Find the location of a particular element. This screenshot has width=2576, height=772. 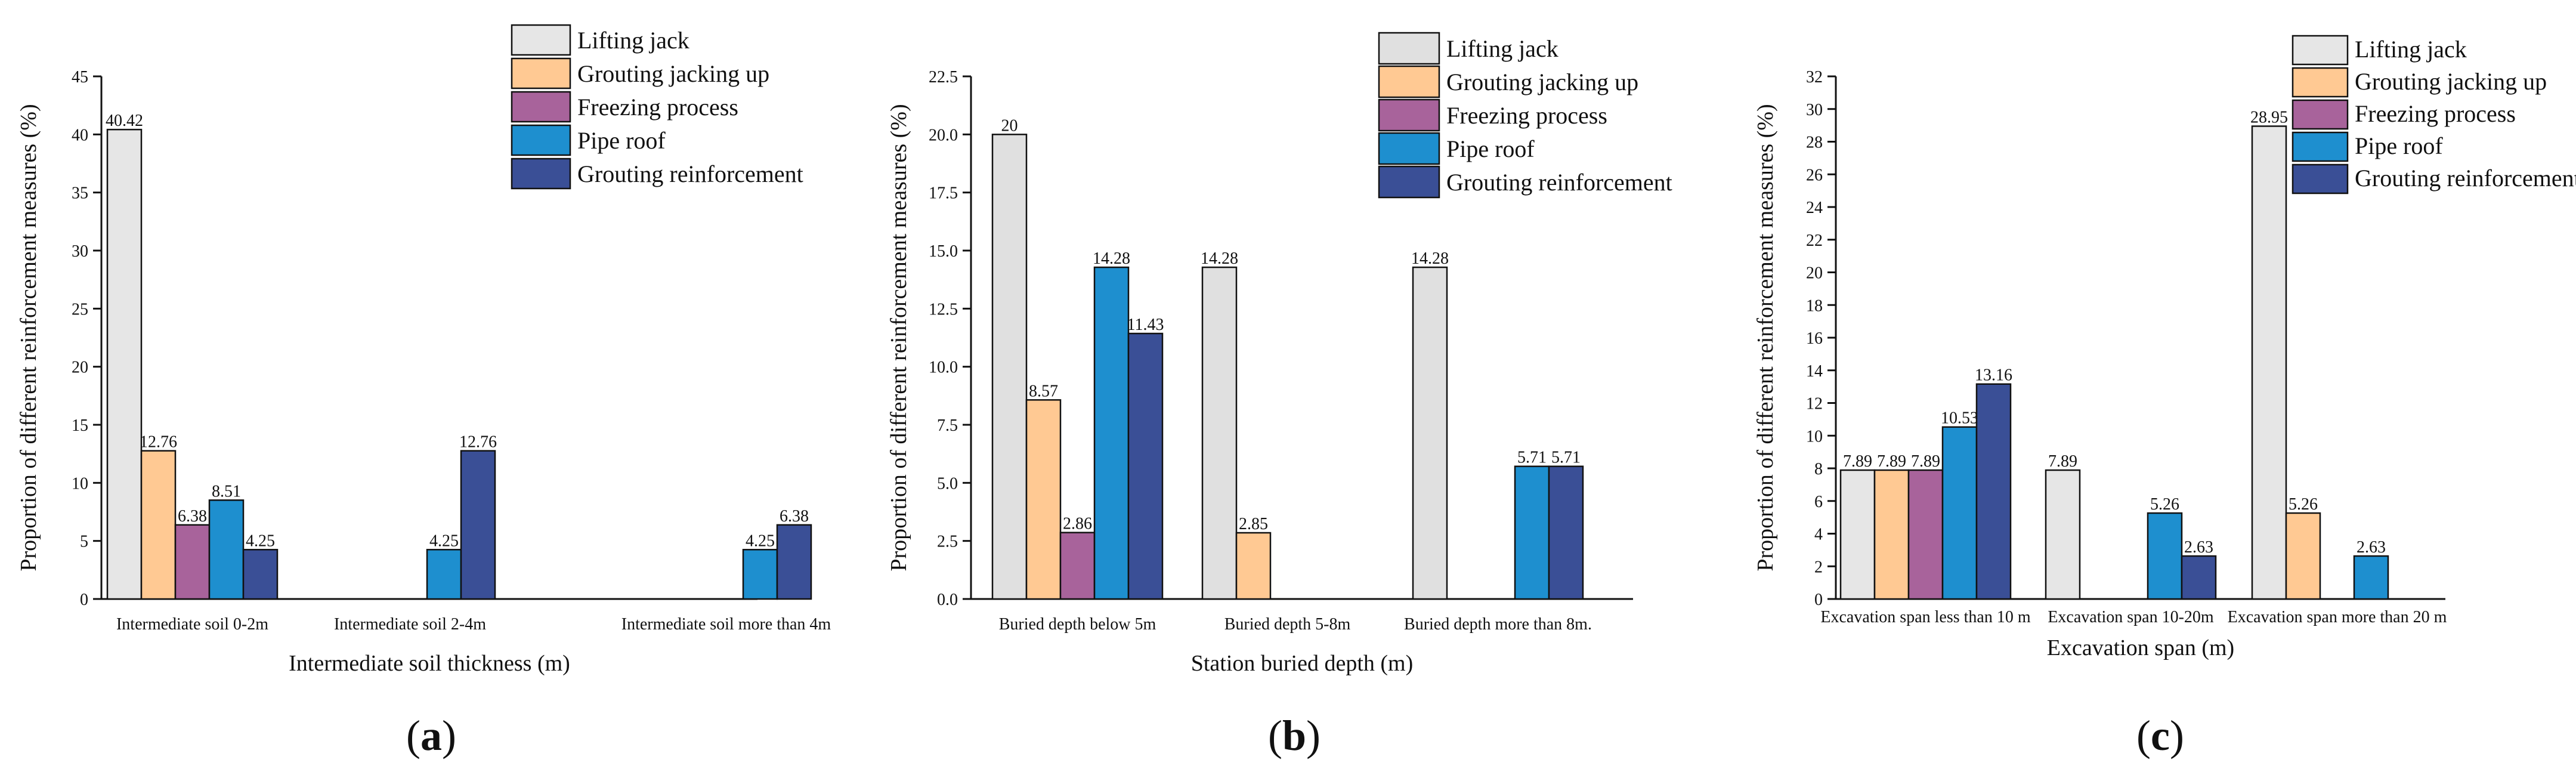

y-tick-label: 2.5 is located at coordinates (947, 542).